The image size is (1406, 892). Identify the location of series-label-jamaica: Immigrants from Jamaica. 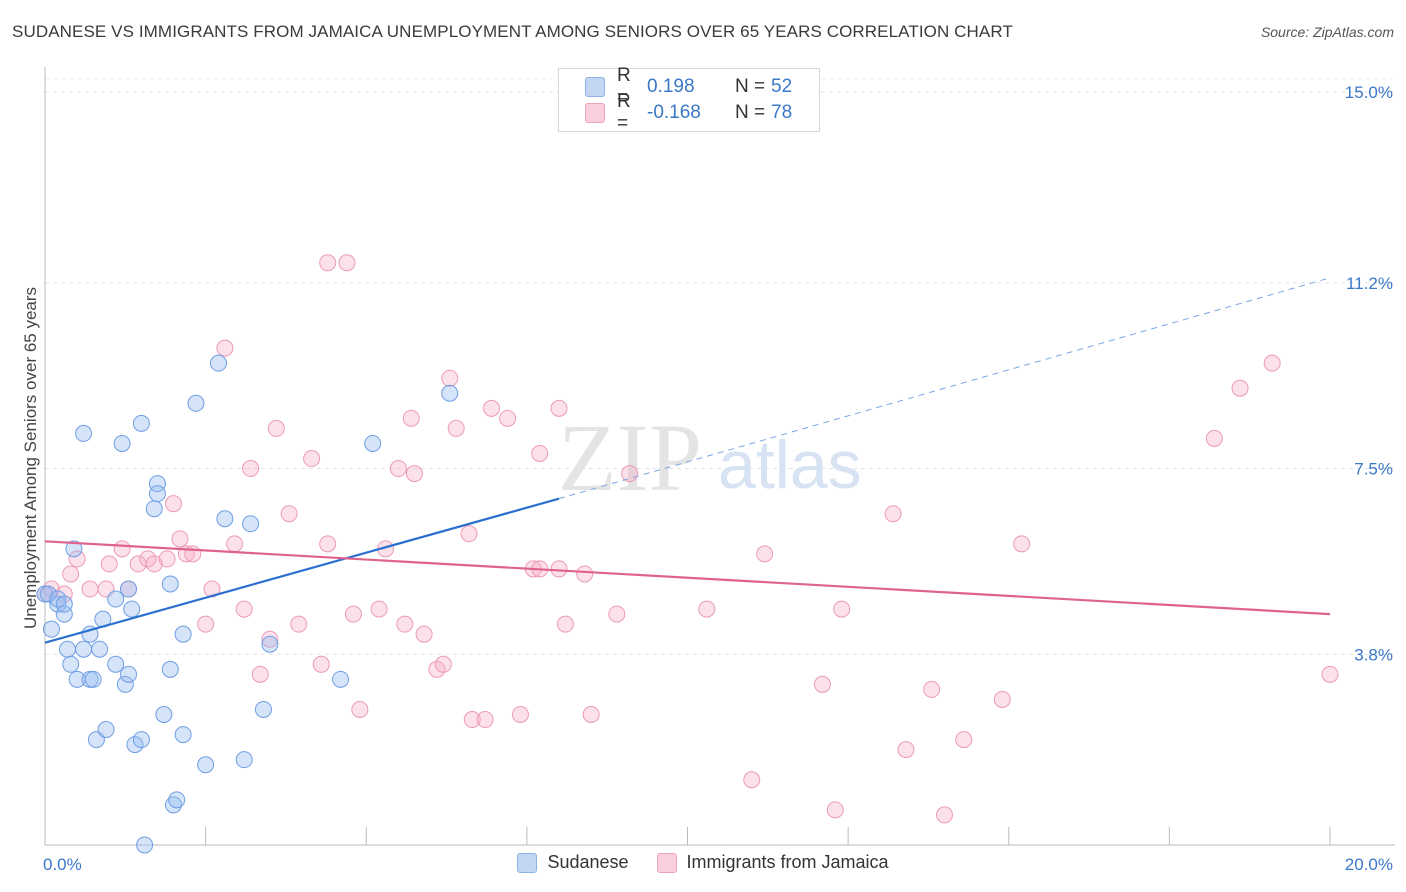
(787, 862).